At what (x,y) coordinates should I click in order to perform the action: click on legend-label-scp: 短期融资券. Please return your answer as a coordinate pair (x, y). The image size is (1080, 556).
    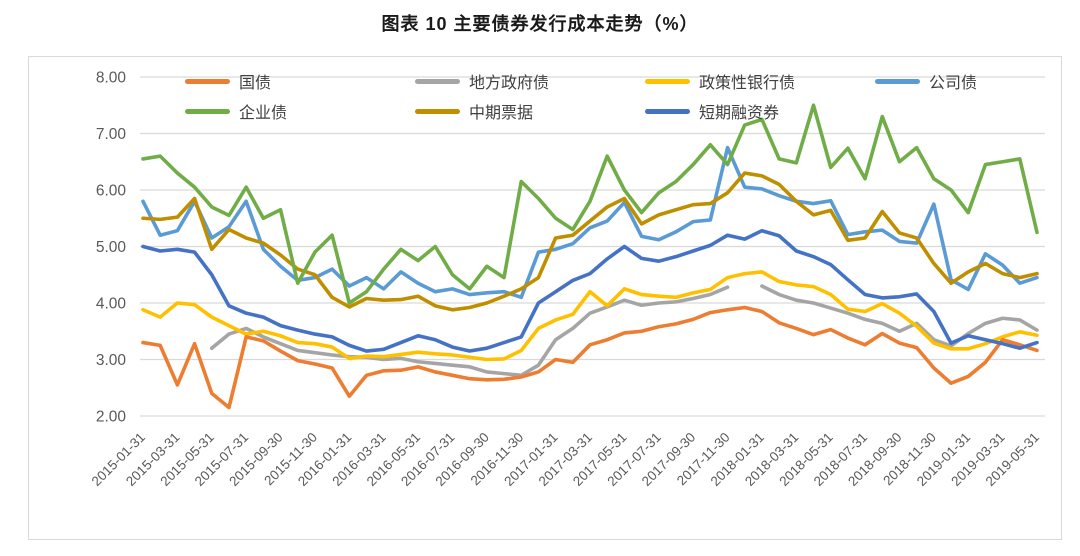
    Looking at the image, I should click on (739, 113).